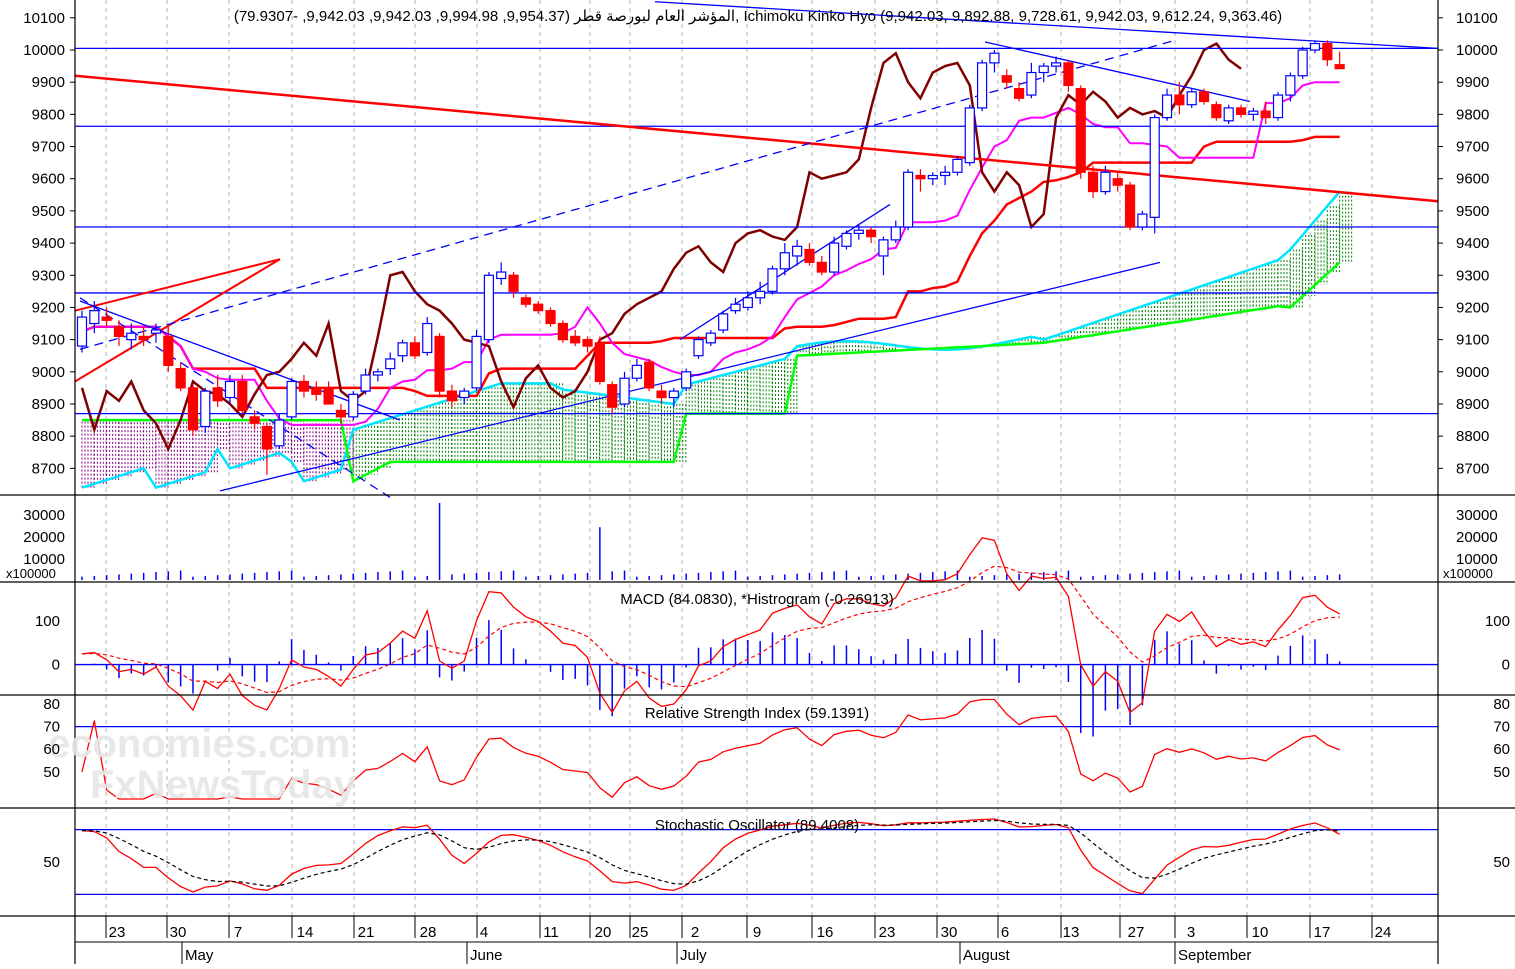 Image resolution: width=1515 pixels, height=969 pixels. I want to click on price-tick-left: 10000, so click(44, 50).